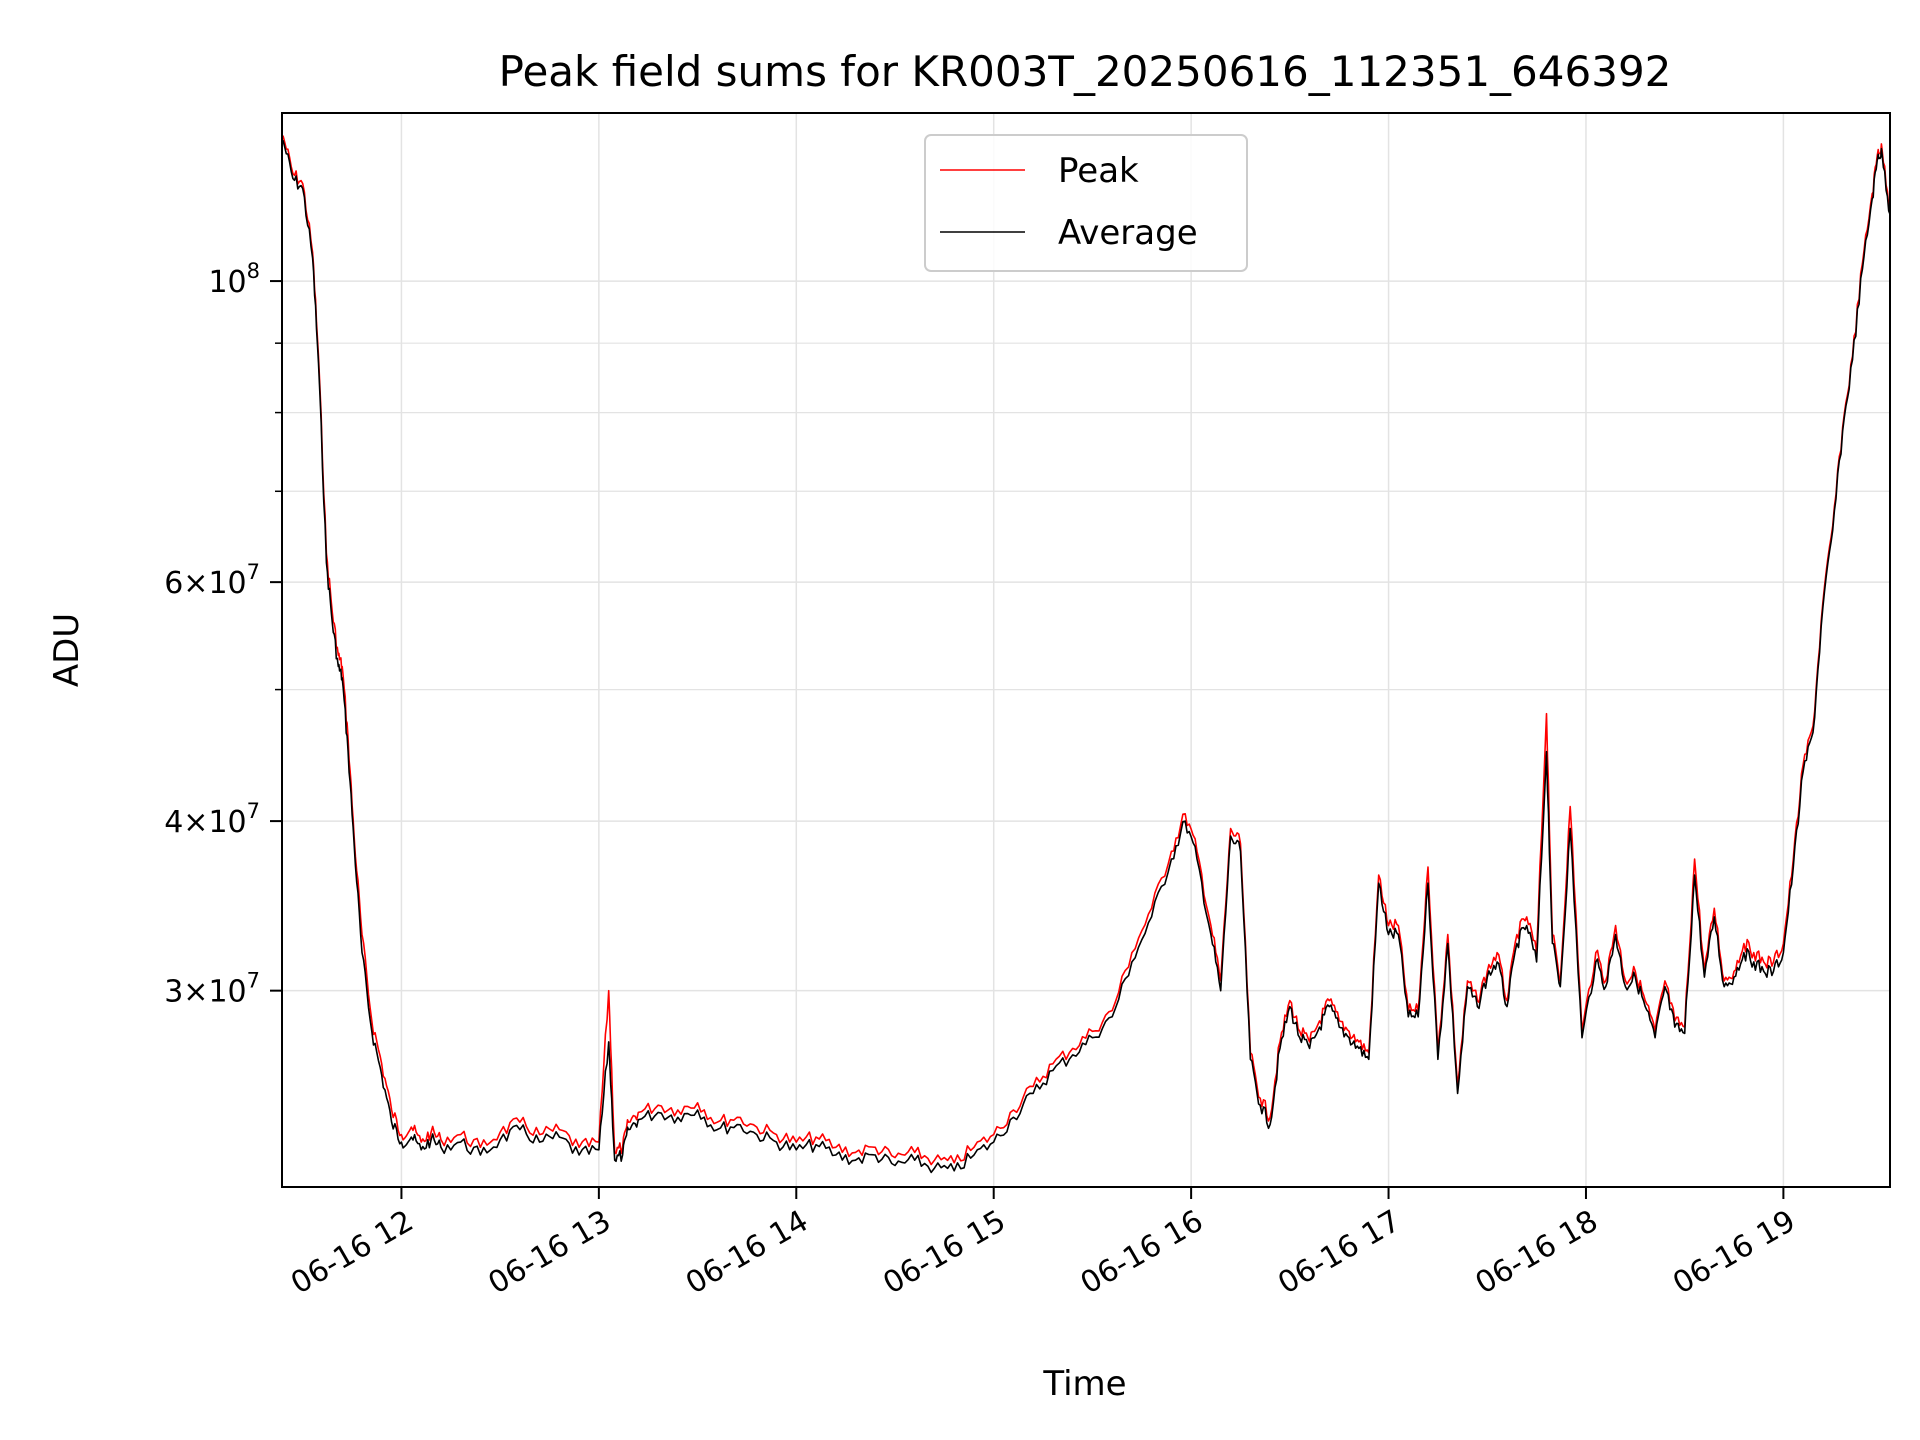  I want to click on legend-box, so click(1086, 203).